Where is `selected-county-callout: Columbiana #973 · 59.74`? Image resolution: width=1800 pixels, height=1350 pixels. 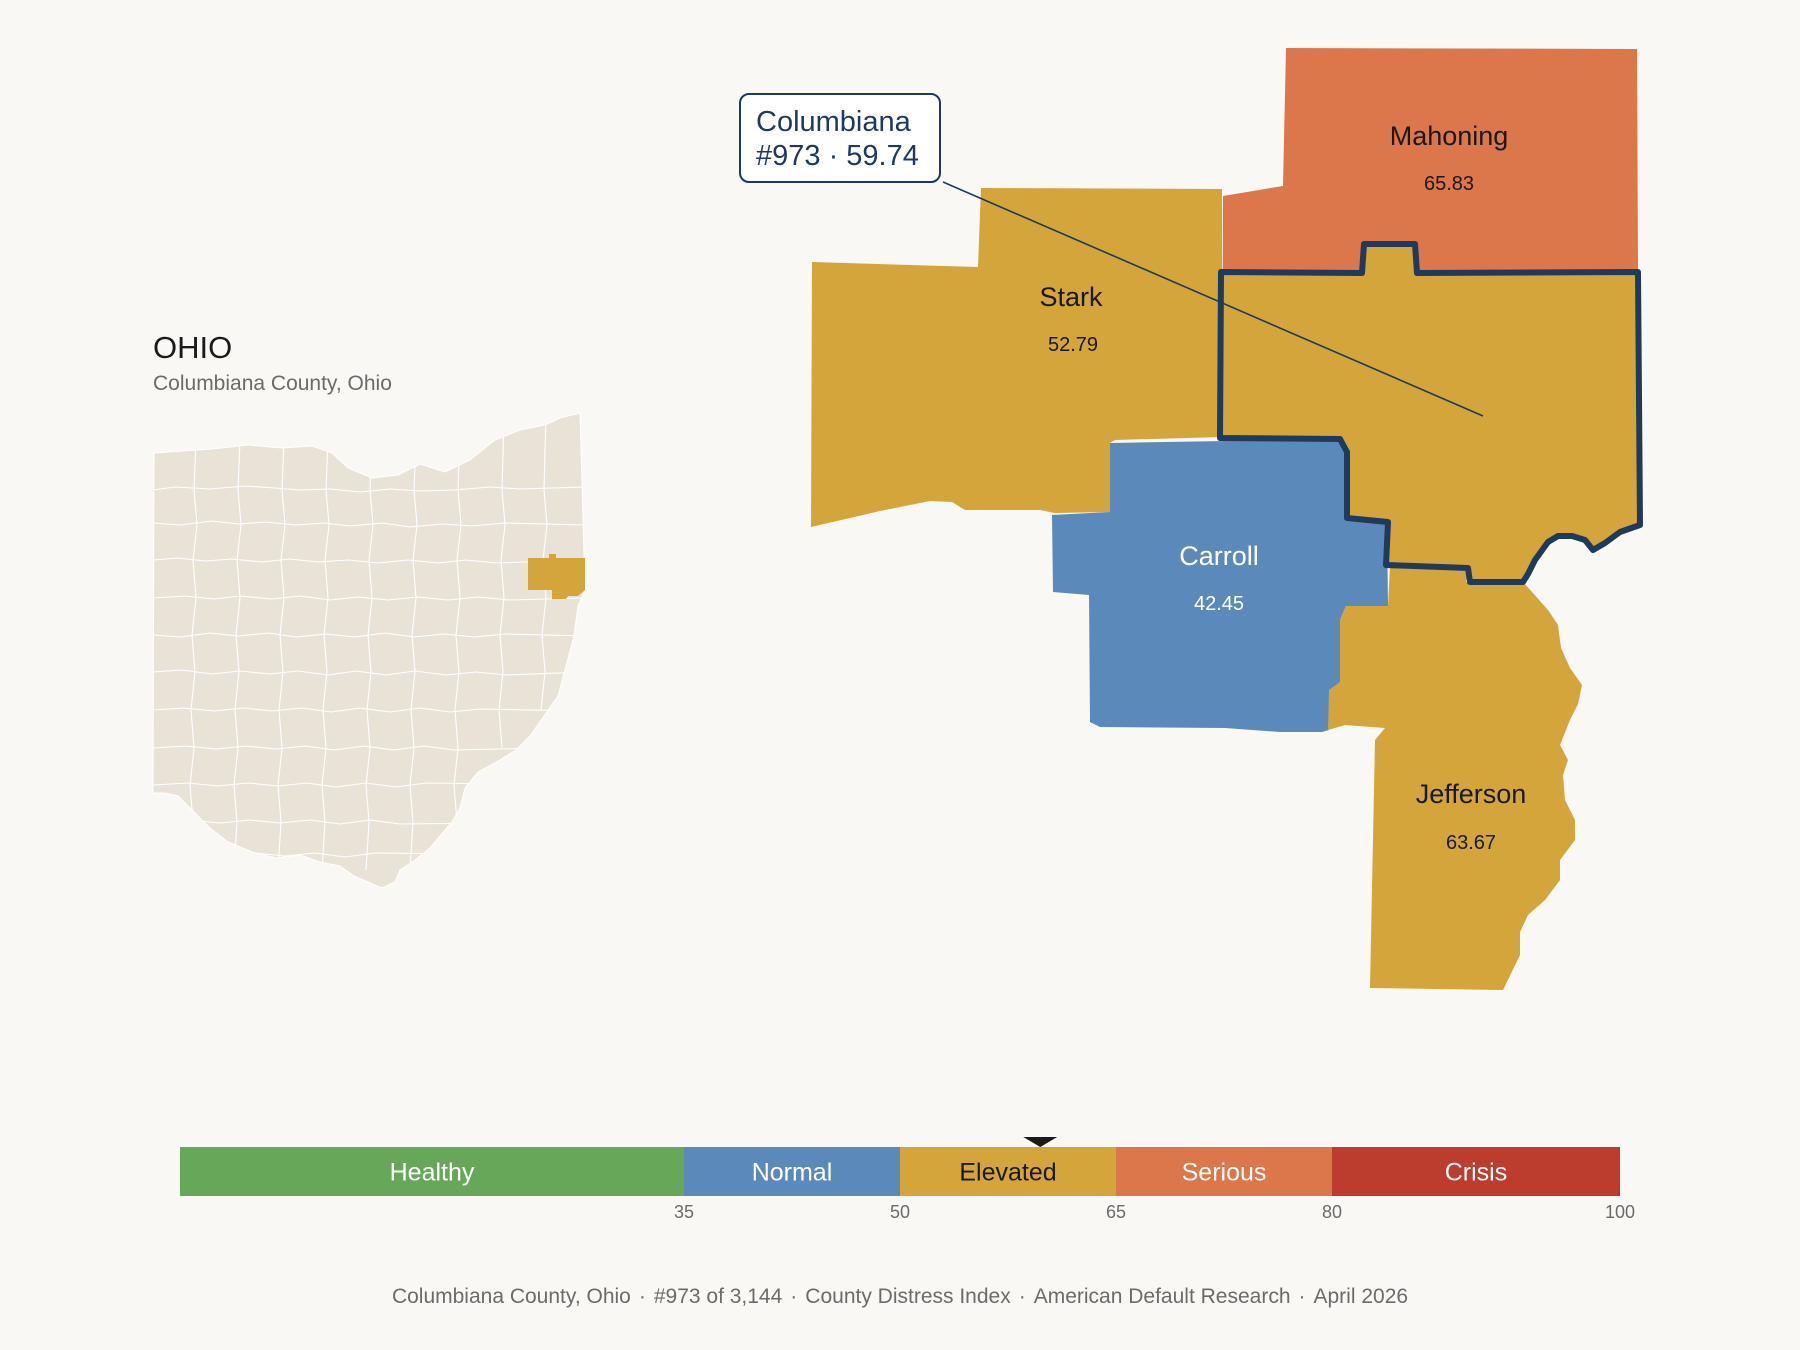
selected-county-callout: Columbiana #973 · 59.74 is located at coordinates (840, 138).